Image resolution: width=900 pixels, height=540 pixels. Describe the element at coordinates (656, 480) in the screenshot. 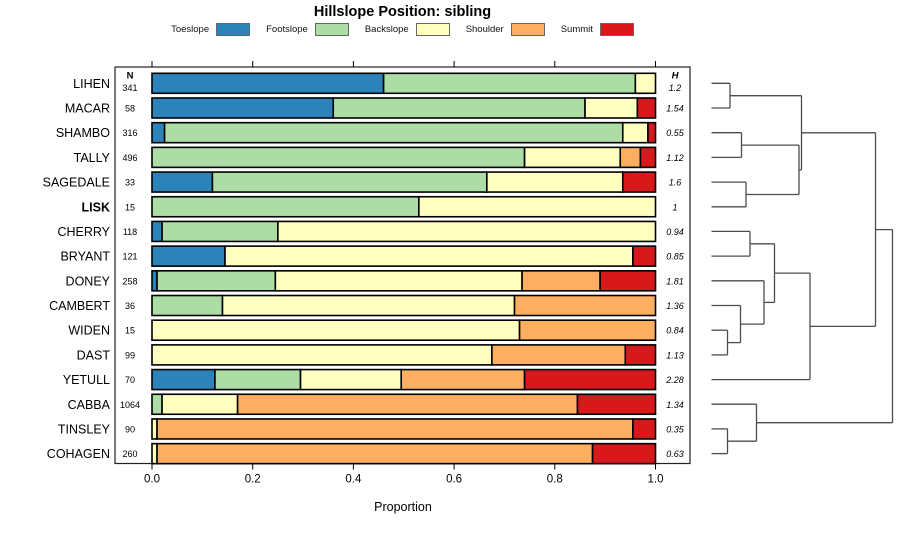

I see `x-tick-label: 1.0` at that location.